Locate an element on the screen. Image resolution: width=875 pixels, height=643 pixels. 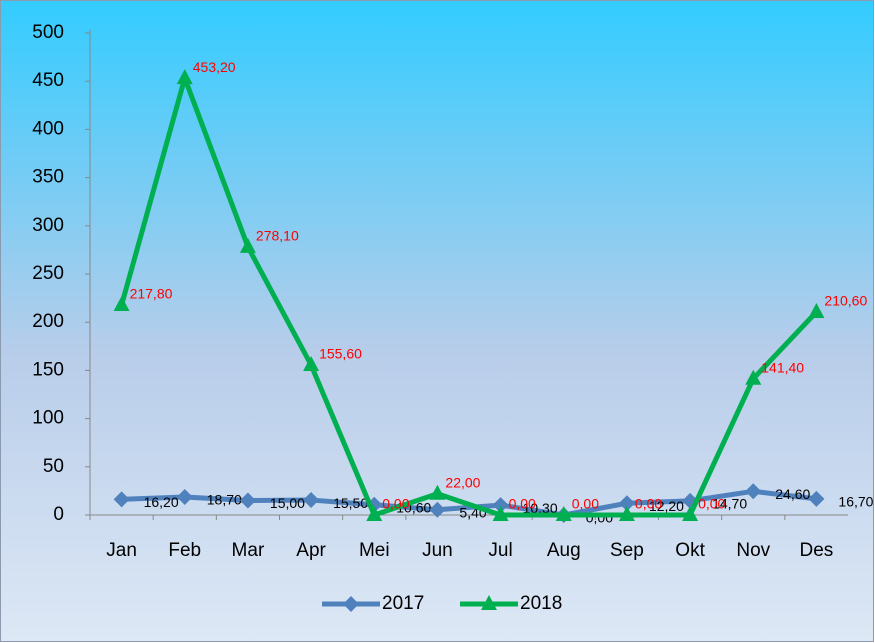
y-tick-label: 250 is located at coordinates (48, 273).